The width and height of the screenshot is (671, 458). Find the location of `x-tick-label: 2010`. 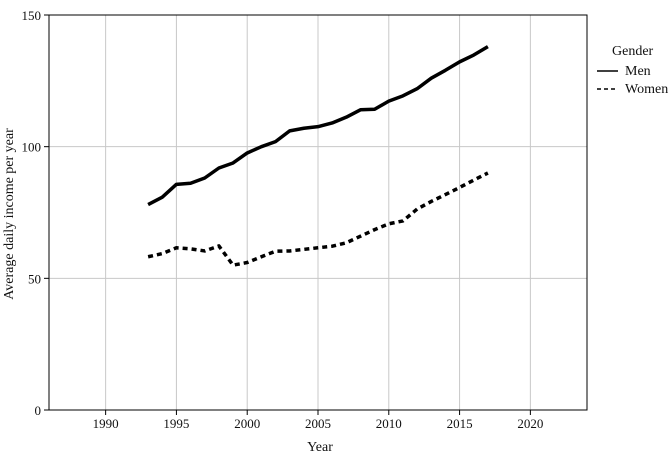

x-tick-label: 2010 is located at coordinates (389, 423).